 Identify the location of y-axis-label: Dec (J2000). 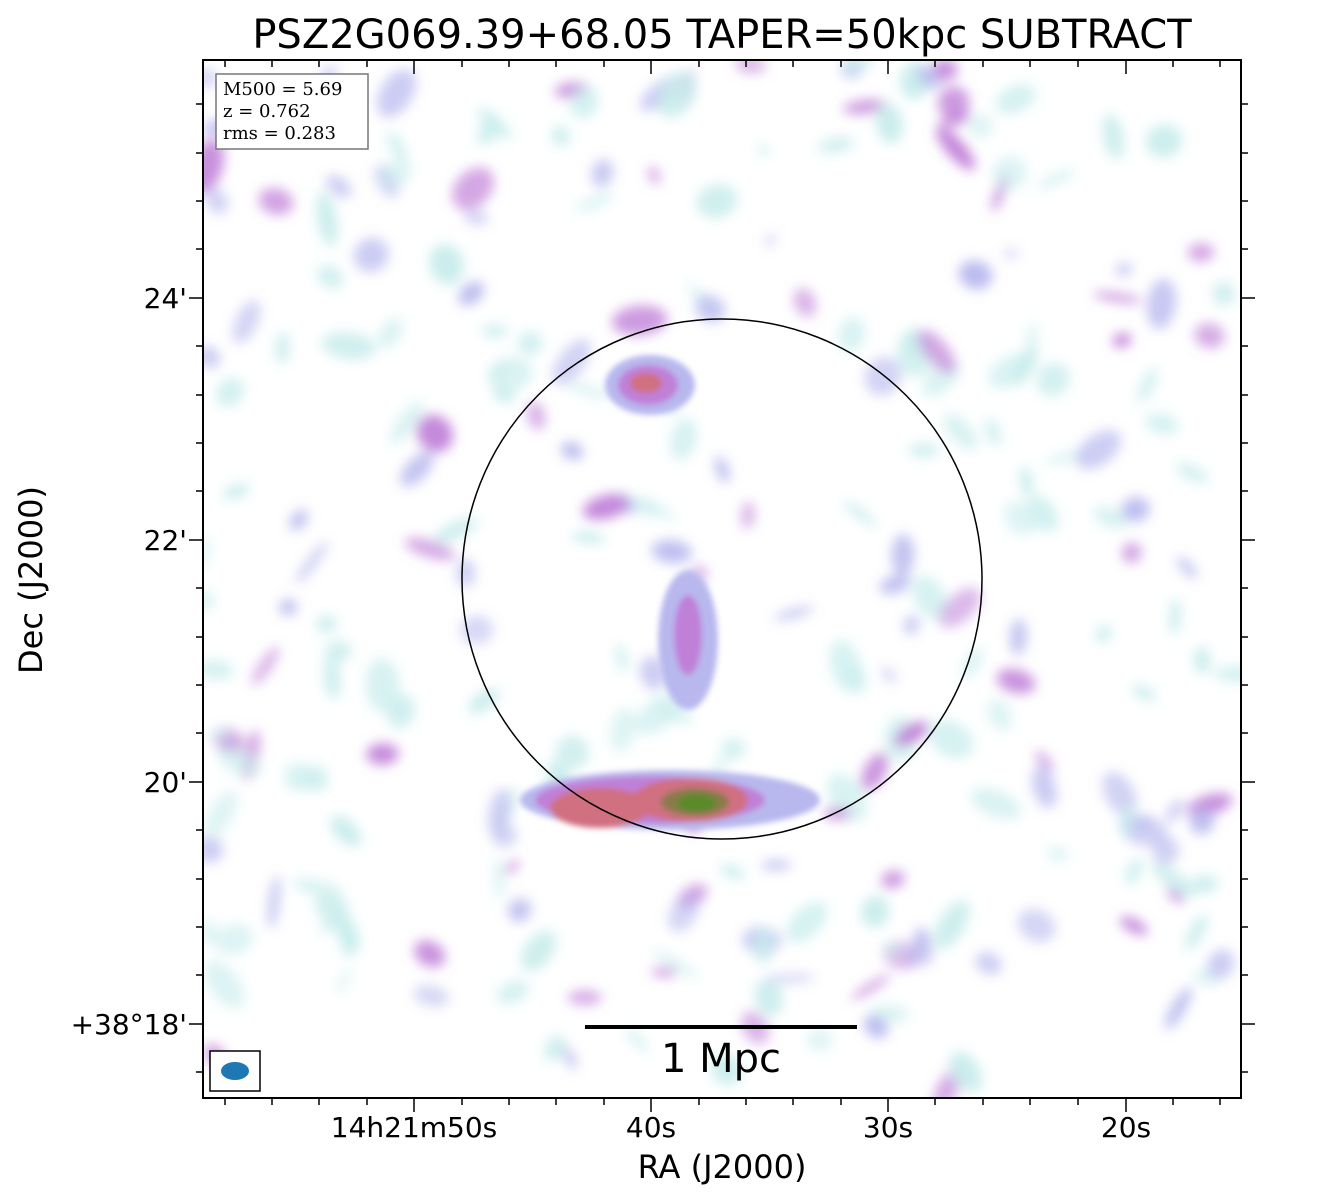
(31, 580).